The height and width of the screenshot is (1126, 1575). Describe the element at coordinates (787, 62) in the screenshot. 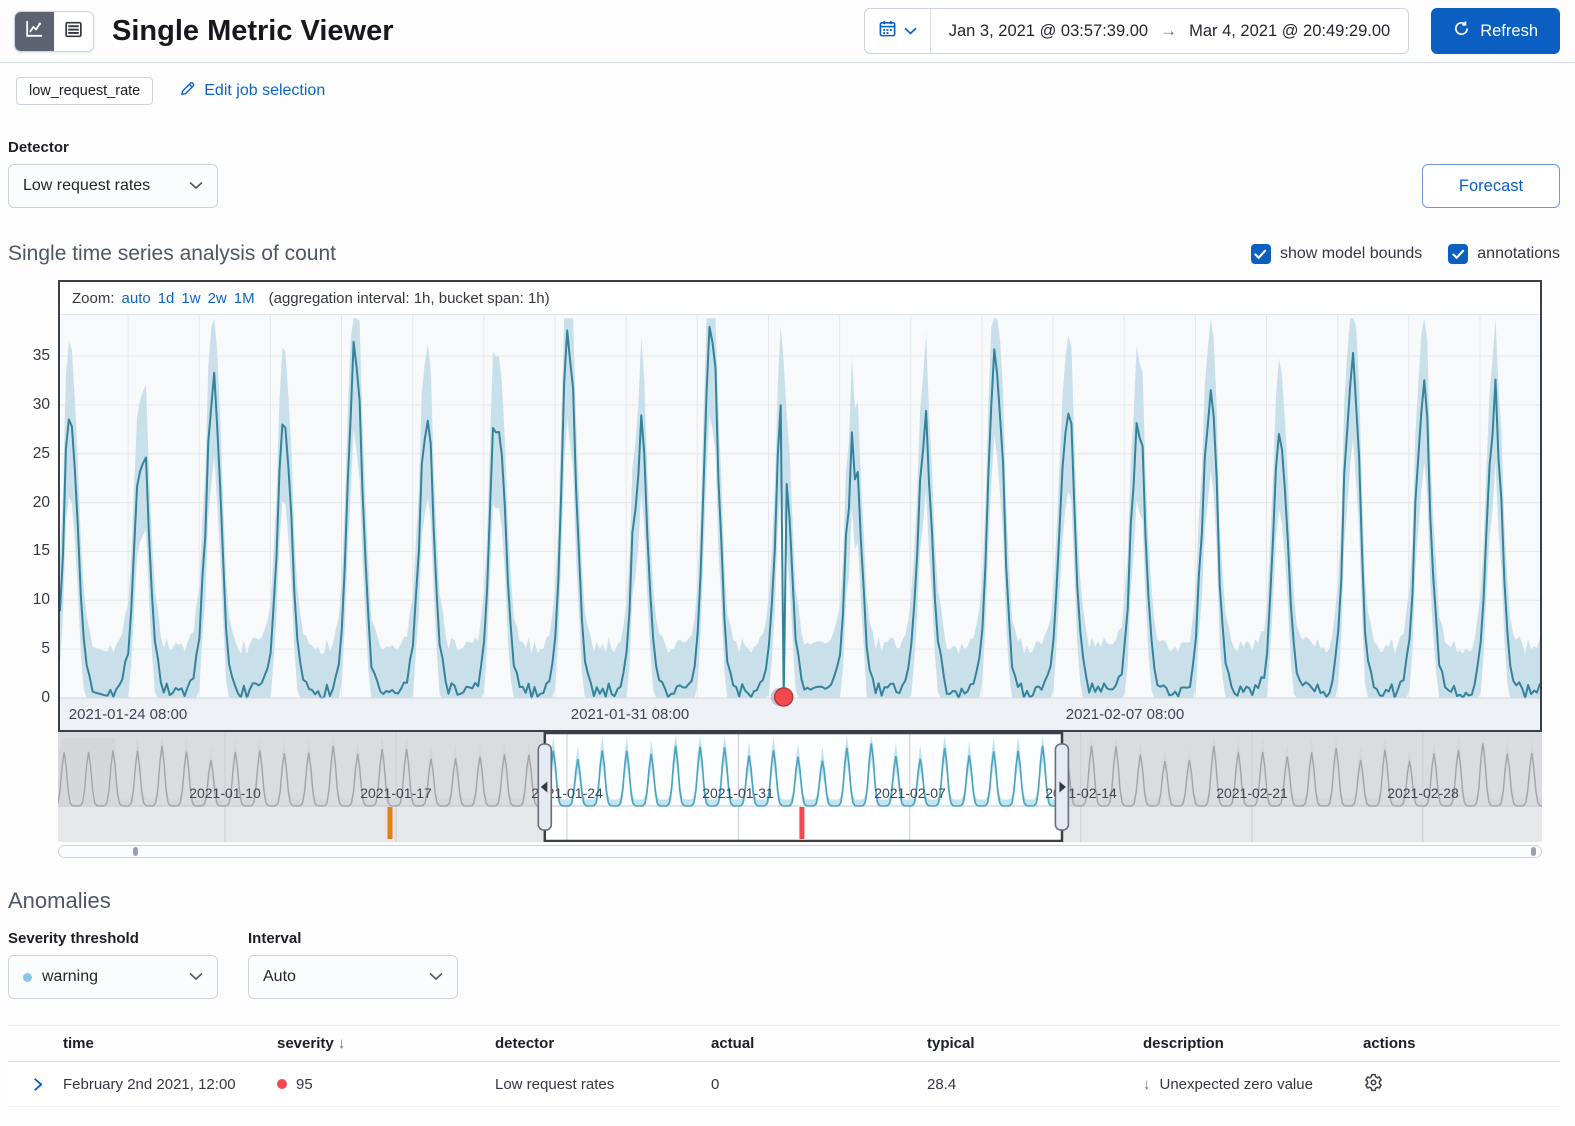

I see `header-divider` at that location.